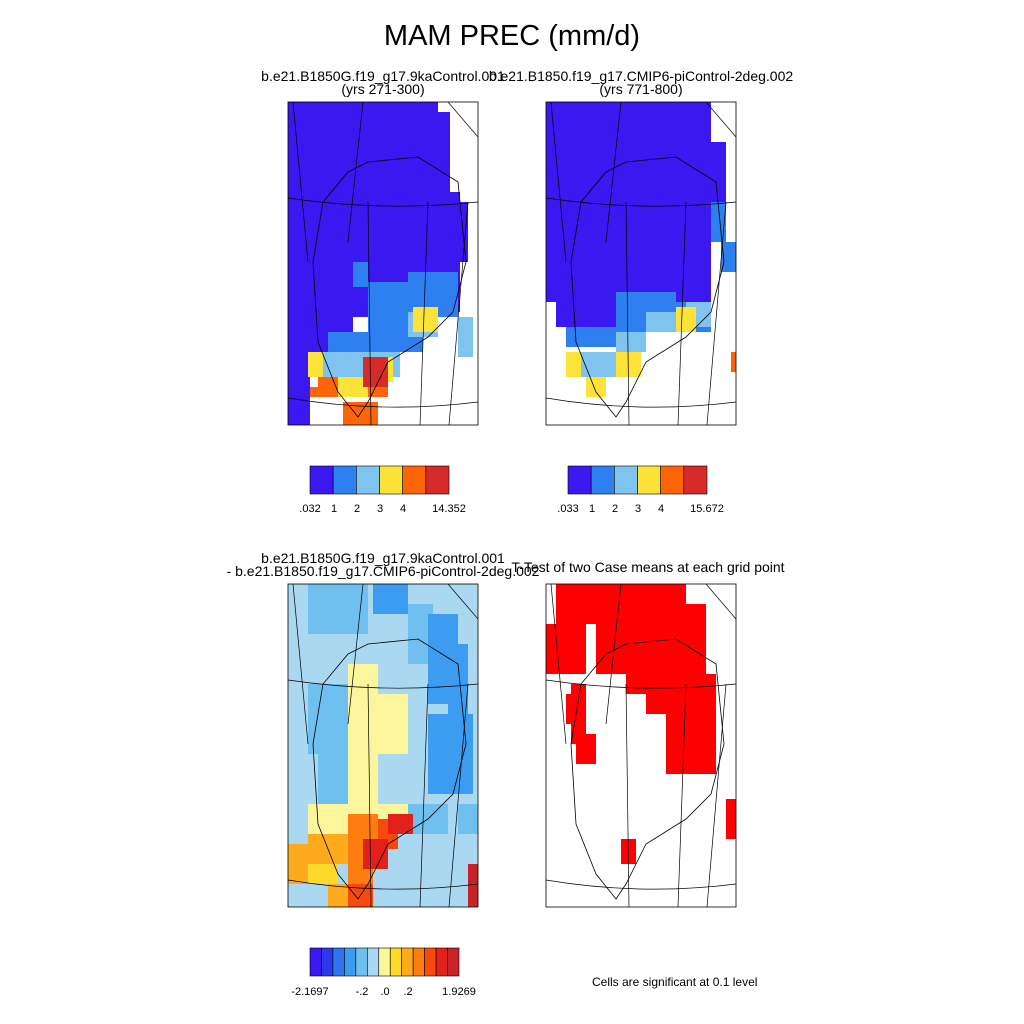 The width and height of the screenshot is (1024, 1024). Describe the element at coordinates (385, 992) in the screenshot. I see `colorbar-diff-label: .0` at that location.